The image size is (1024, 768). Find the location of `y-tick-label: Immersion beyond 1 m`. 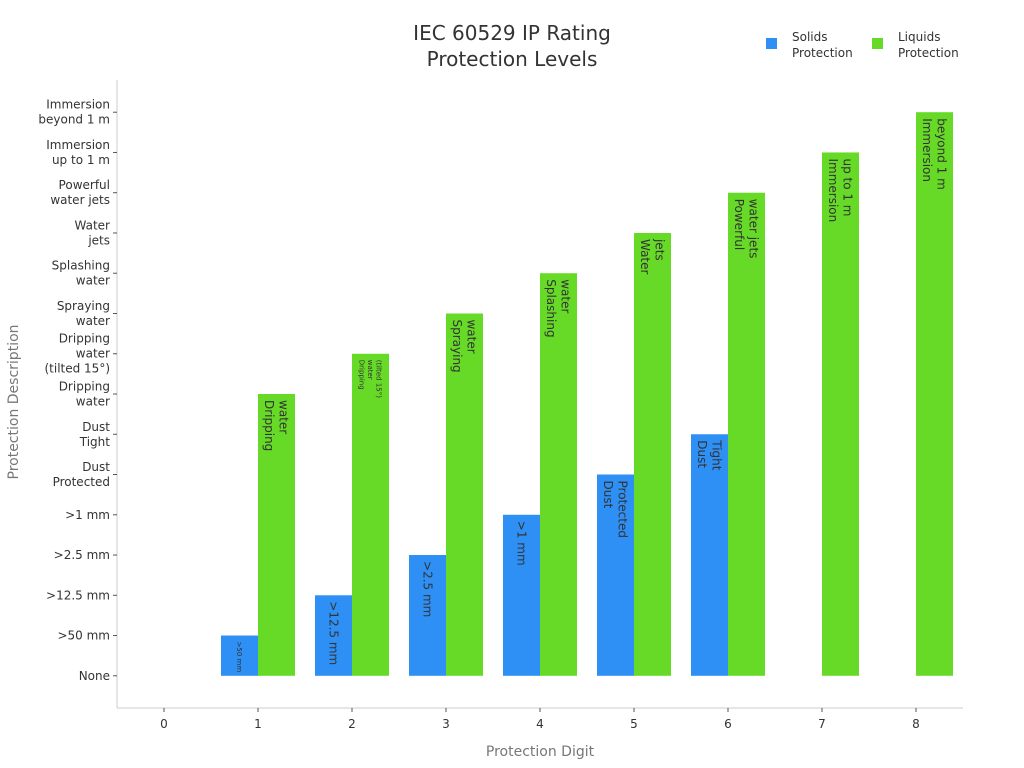

y-tick-label: Immersion beyond 1 m is located at coordinates (74, 112).